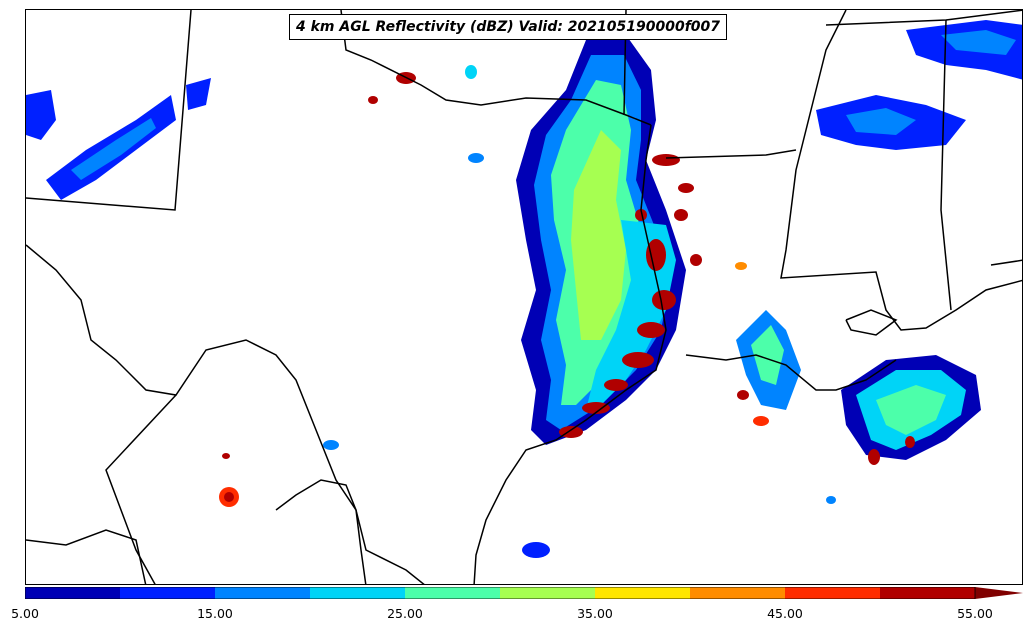 This screenshot has height=633, width=1033. What do you see at coordinates (595, 613) in the screenshot?
I see `colorbar-tick-label: 35.00` at bounding box center [595, 613].